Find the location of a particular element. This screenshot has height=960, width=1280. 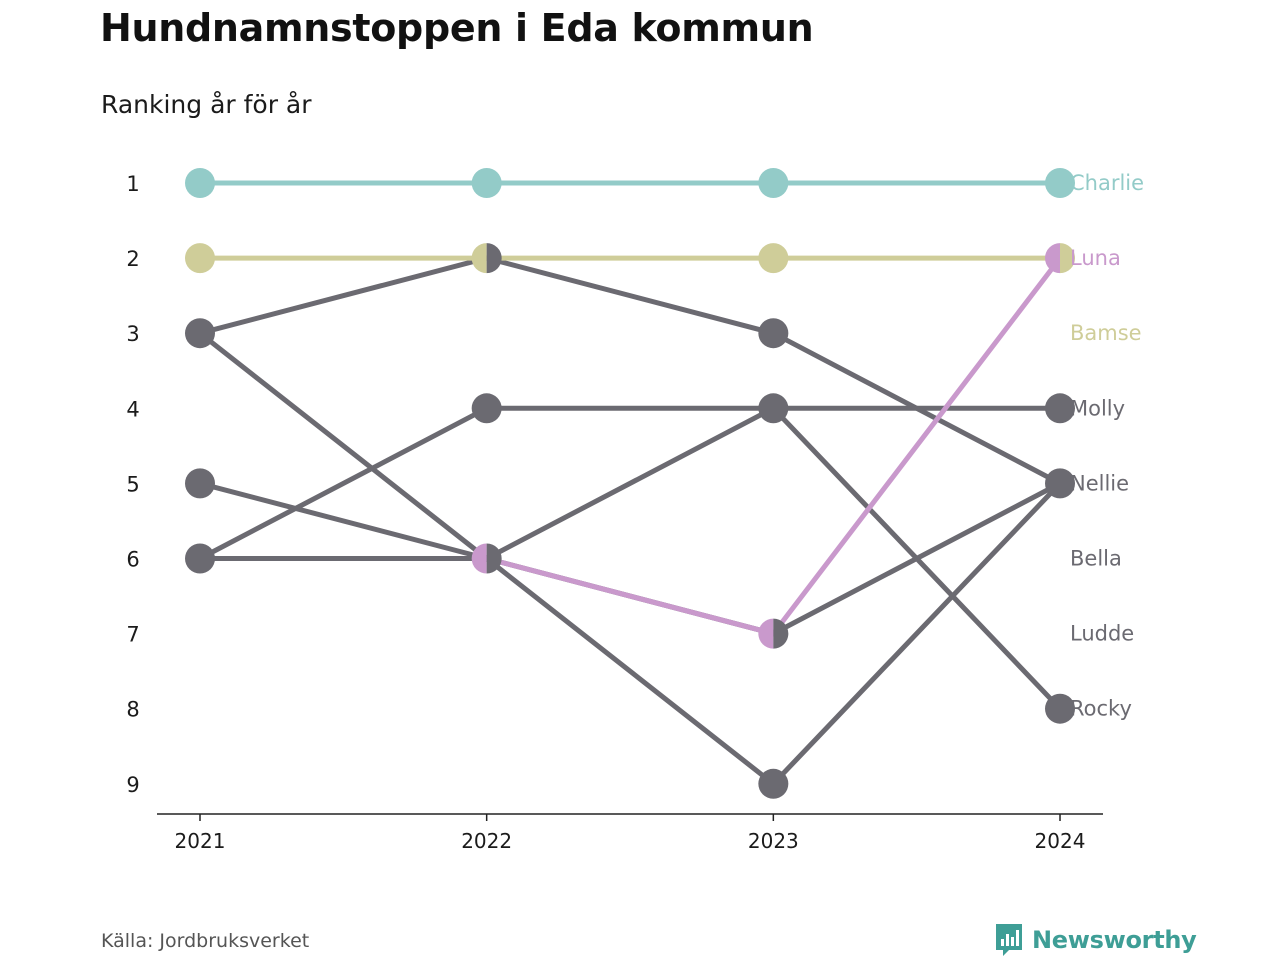

series-line-molly is located at coordinates (343, 483).